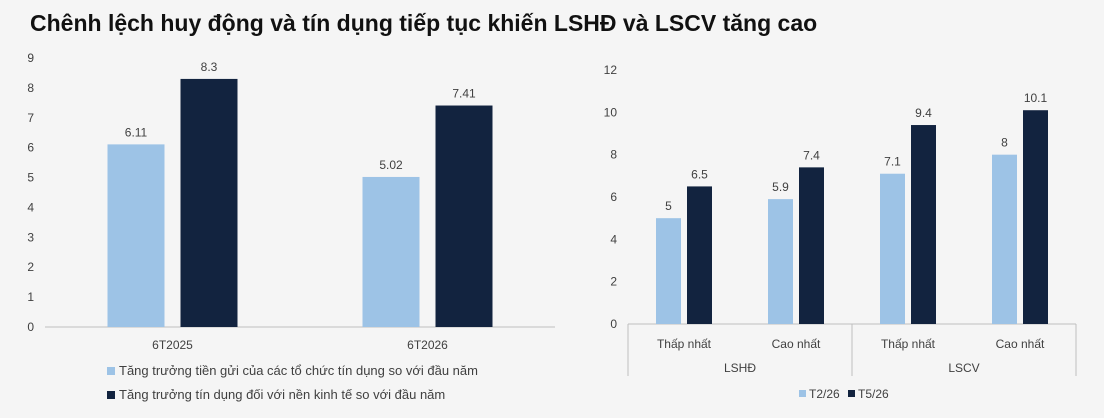  What do you see at coordinates (699, 174) in the screenshot?
I see `data-label: 6.5` at bounding box center [699, 174].